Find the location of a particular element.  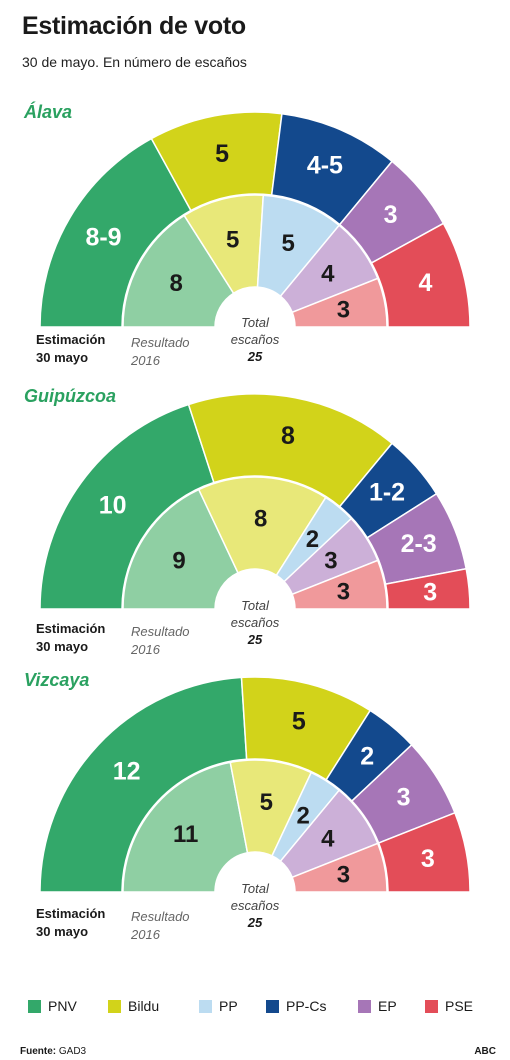

legend-item-bildu: Bildu is located at coordinates (133, 1006).